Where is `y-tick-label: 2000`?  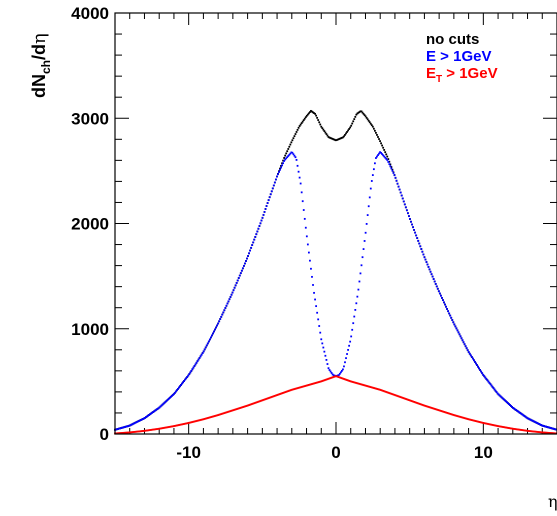 y-tick-label: 2000 is located at coordinates (90, 224).